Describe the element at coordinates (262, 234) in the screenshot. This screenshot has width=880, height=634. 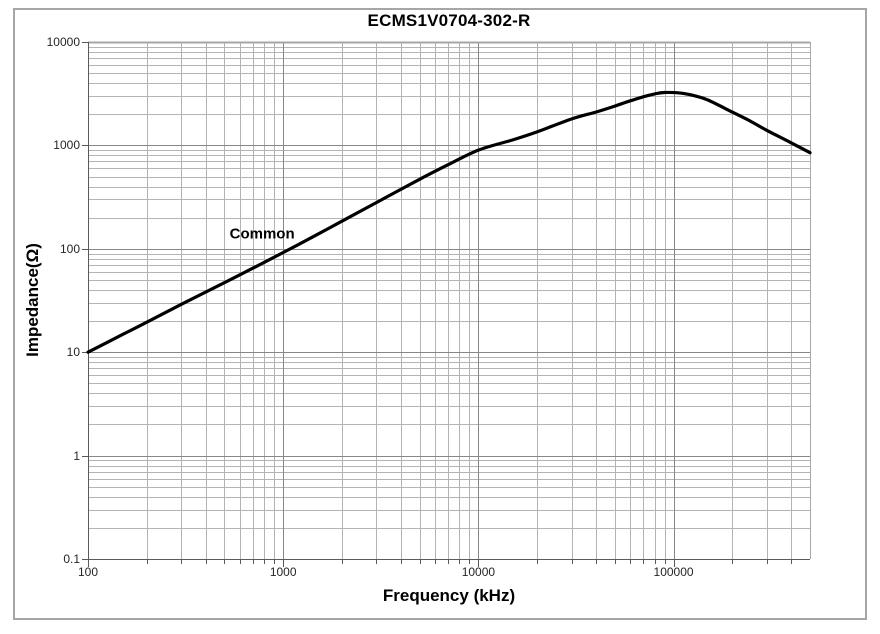
I see `series-label-common: Common` at that location.